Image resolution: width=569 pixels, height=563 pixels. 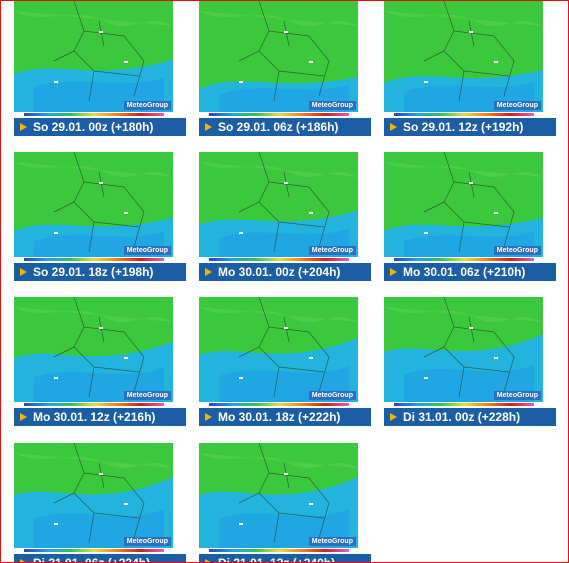 What do you see at coordinates (278, 127) in the screenshot?
I see `tile-label: So 29.01. 06z (+186h)` at bounding box center [278, 127].